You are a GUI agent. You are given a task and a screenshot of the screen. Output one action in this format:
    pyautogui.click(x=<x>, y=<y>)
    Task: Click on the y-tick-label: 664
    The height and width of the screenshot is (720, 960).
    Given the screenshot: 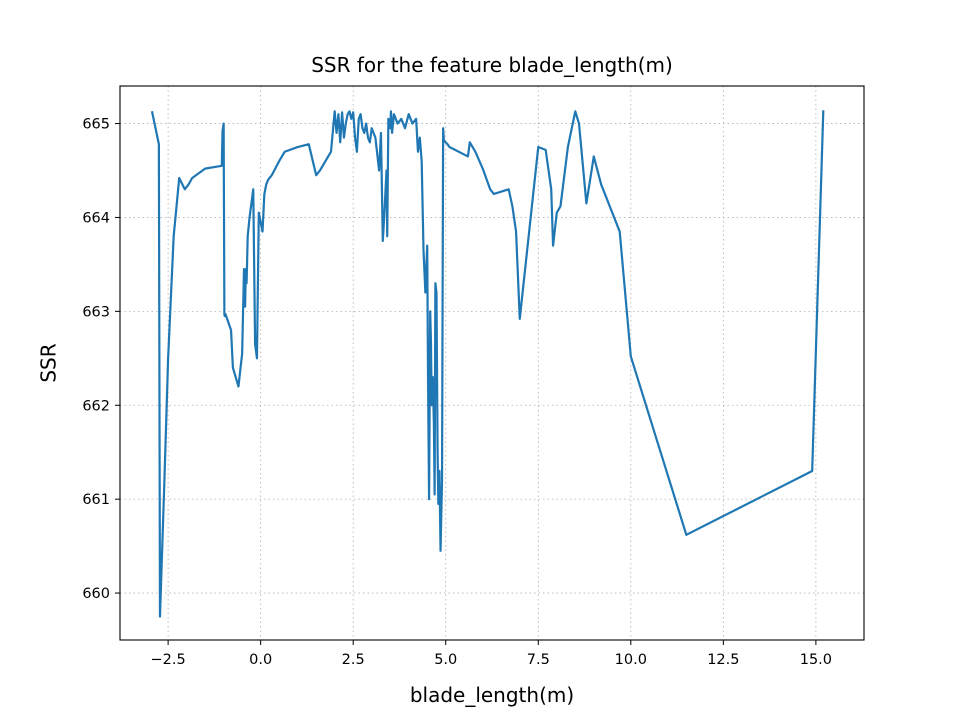 What is the action you would take?
    pyautogui.click(x=96, y=218)
    